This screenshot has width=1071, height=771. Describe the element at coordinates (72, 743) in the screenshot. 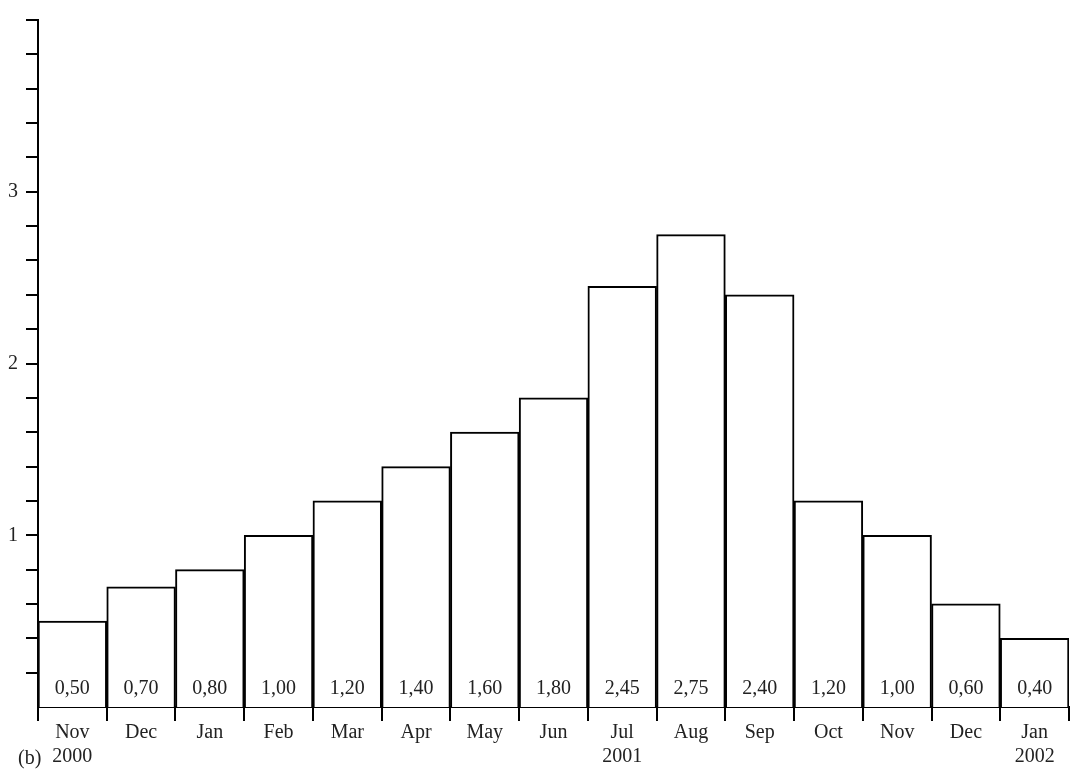

I see `x-tick-label: Nov 2000` at that location.